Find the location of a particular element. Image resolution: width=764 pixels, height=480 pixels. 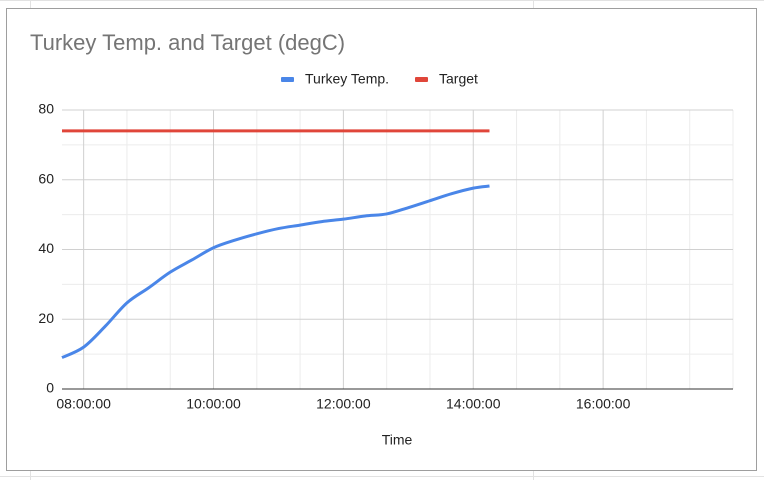

y-tick-label: 40 is located at coordinates (46, 248).